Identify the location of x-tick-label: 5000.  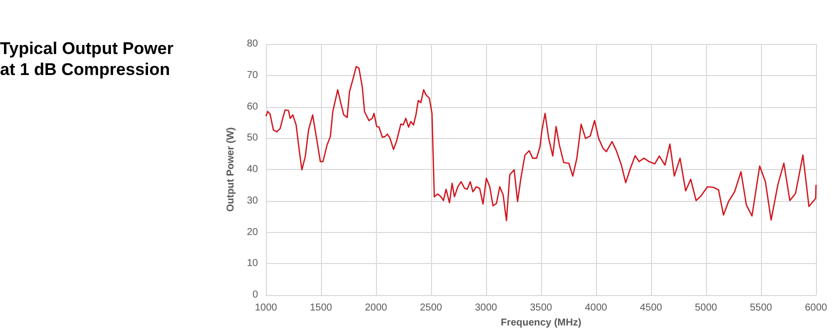
(706, 308).